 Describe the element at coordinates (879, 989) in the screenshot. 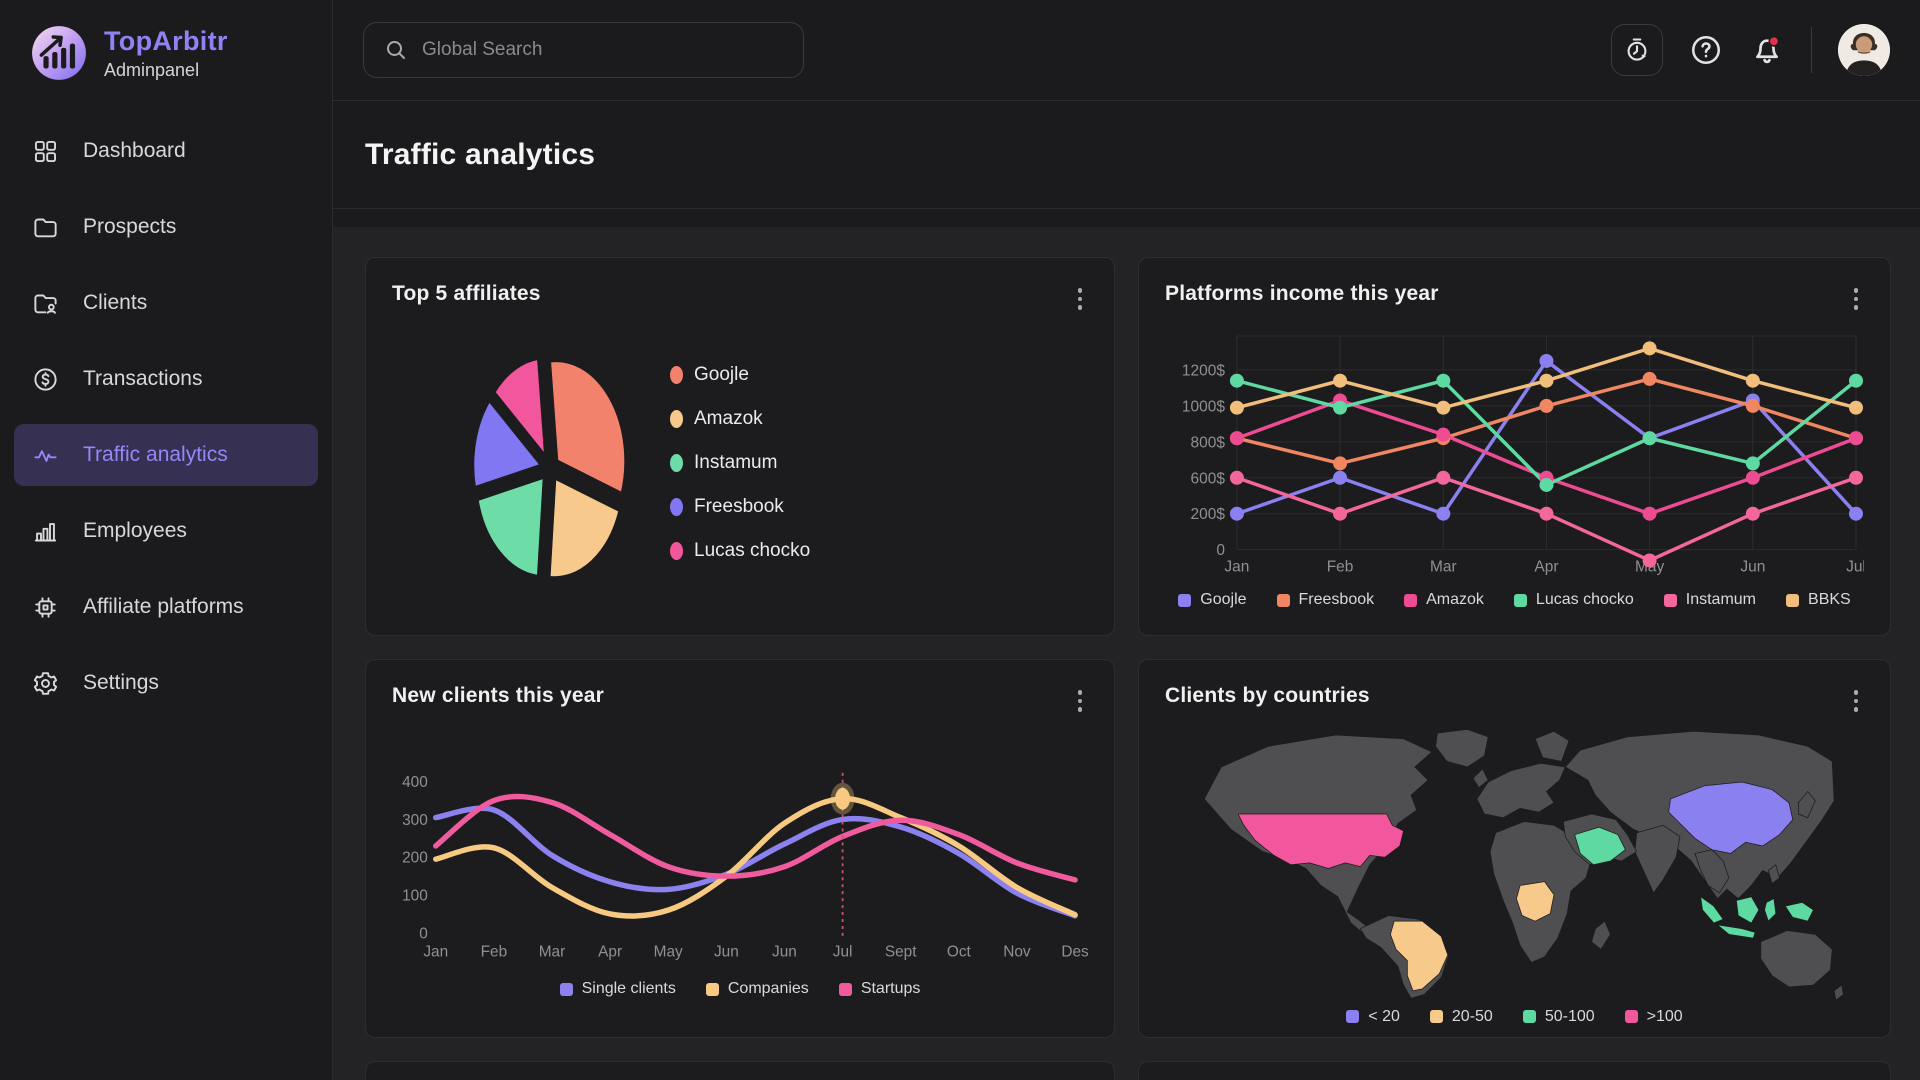

I see `legend-item: Startups` at that location.